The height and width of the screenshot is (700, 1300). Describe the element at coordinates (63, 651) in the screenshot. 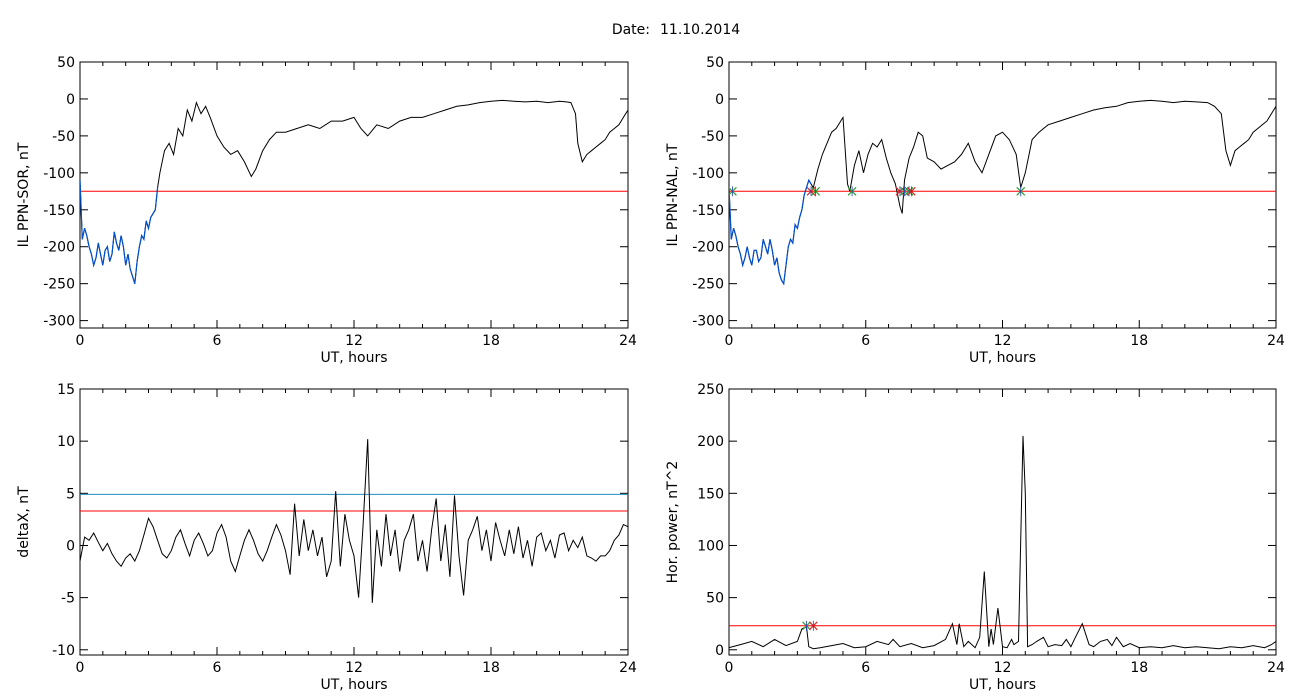

I see `y-tick-label: -10` at that location.